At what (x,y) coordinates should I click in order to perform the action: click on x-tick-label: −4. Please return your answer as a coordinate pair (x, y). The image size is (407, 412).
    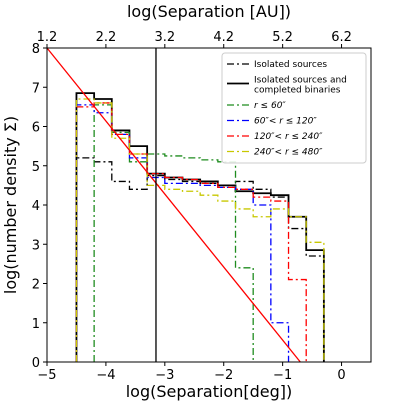
    Looking at the image, I should click on (105, 375).